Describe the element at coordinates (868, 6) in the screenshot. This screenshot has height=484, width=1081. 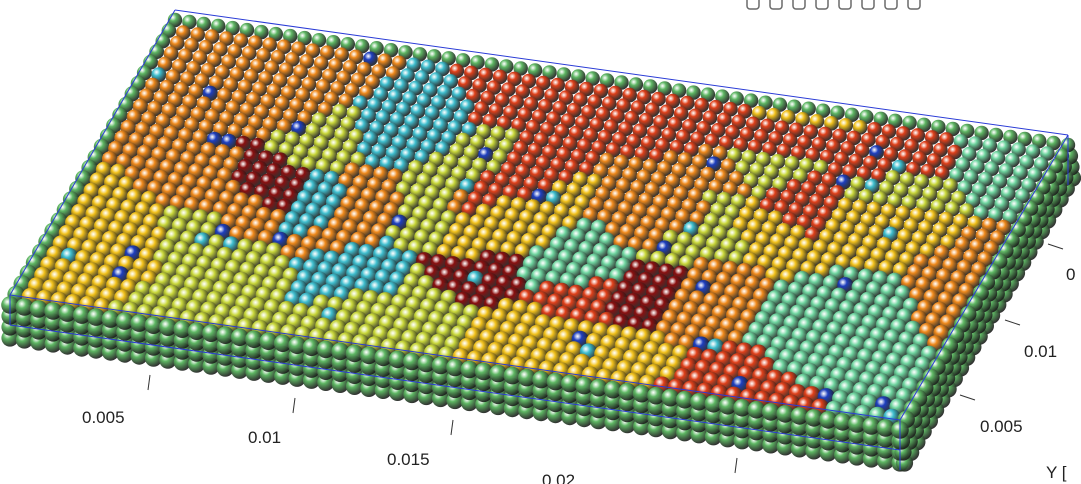
I see `zoom-in-icon` at that location.